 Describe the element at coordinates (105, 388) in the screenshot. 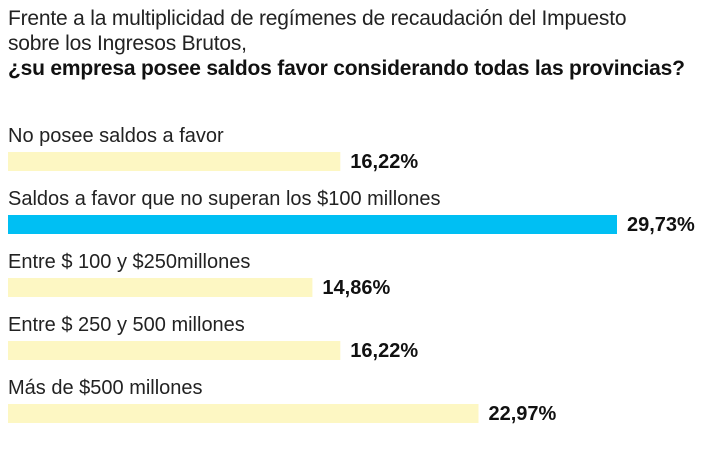

I see `category-label: Más de $500 millones` at that location.